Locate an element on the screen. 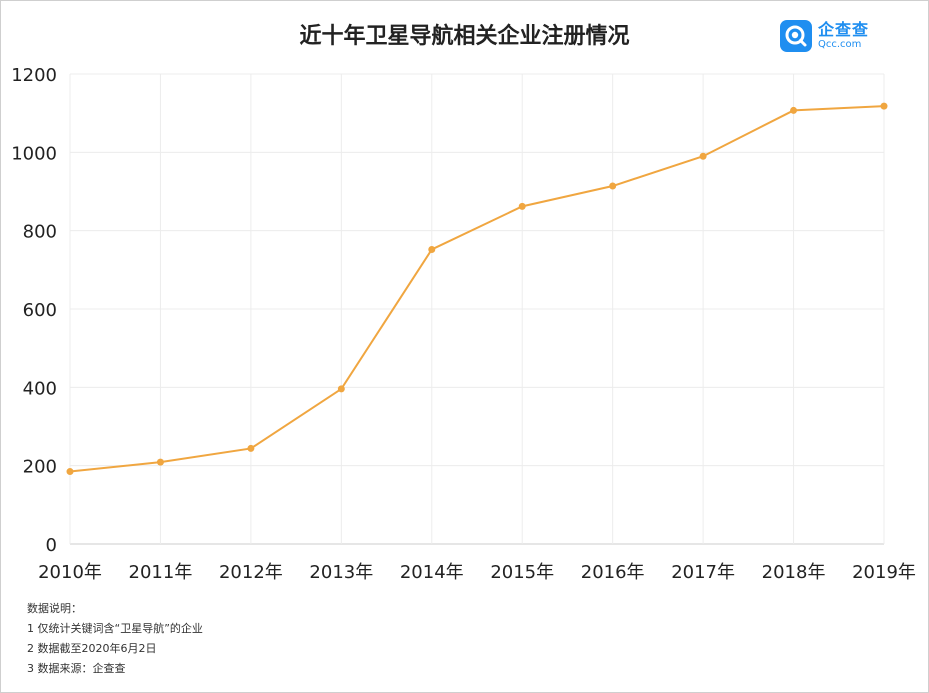  y-tick-label: 600 is located at coordinates (40, 310).